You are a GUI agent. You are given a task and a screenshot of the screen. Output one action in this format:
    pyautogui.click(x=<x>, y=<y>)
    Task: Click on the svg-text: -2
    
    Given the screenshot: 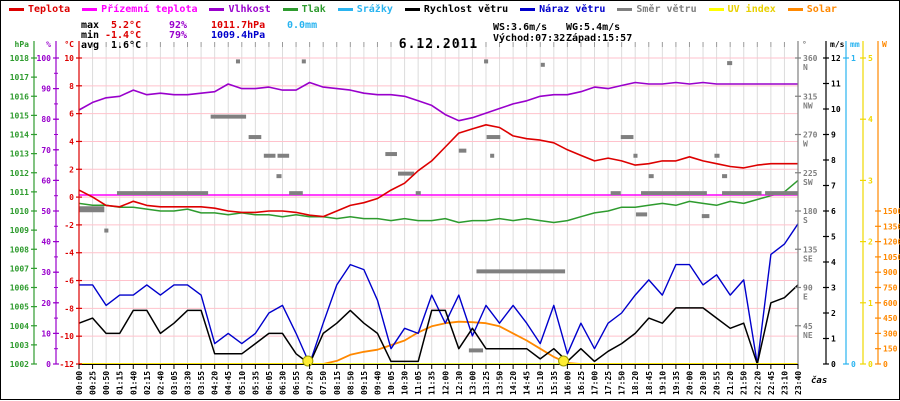 What is the action you would take?
    pyautogui.click(x=69, y=225)
    